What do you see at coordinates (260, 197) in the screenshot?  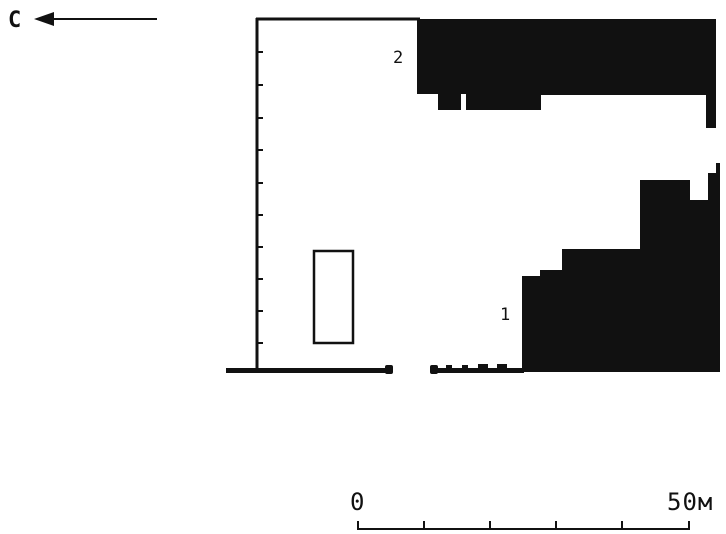 I see `wall-ticks` at bounding box center [260, 197].